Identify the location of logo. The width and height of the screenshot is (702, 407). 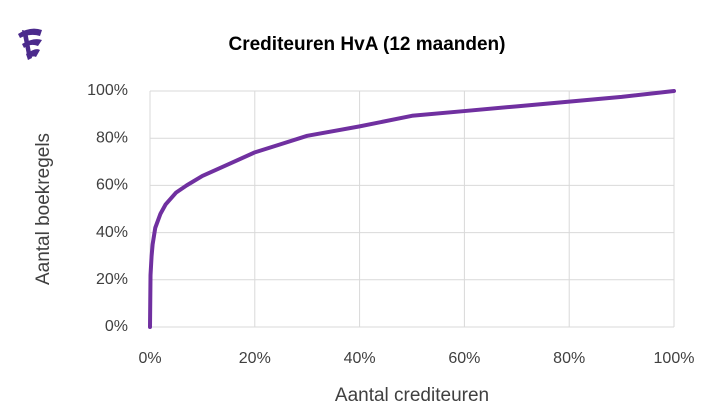
(30, 44).